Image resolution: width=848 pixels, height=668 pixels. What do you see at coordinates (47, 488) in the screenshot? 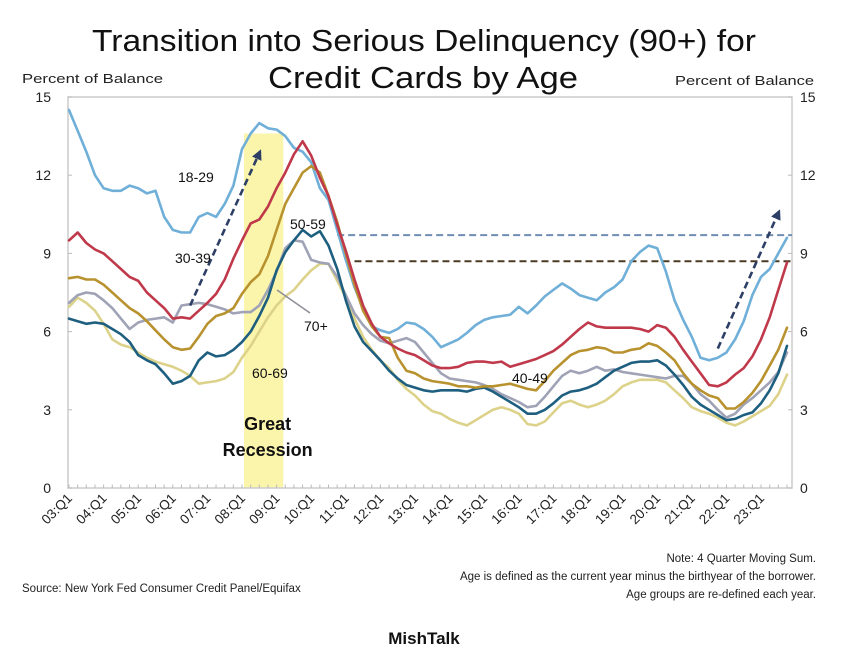
I see `y-tick-label-left: 0` at bounding box center [47, 488].